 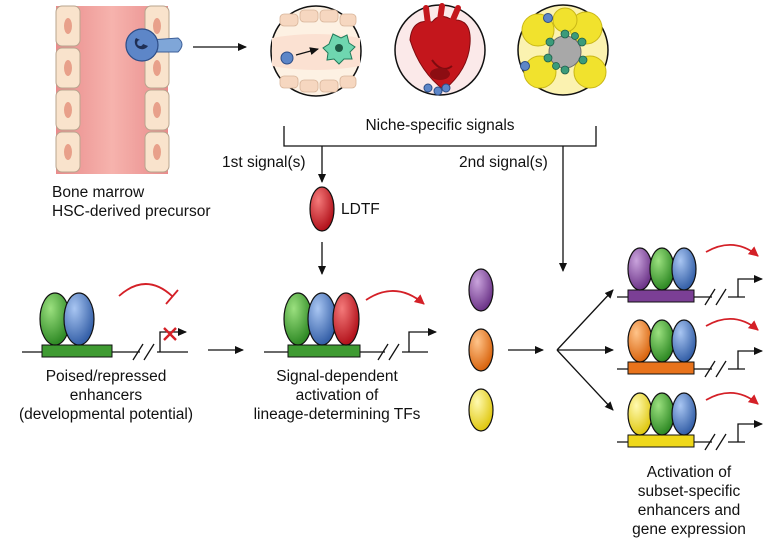 I want to click on first-signal-label: 1st signal(s), so click(x=264, y=162).